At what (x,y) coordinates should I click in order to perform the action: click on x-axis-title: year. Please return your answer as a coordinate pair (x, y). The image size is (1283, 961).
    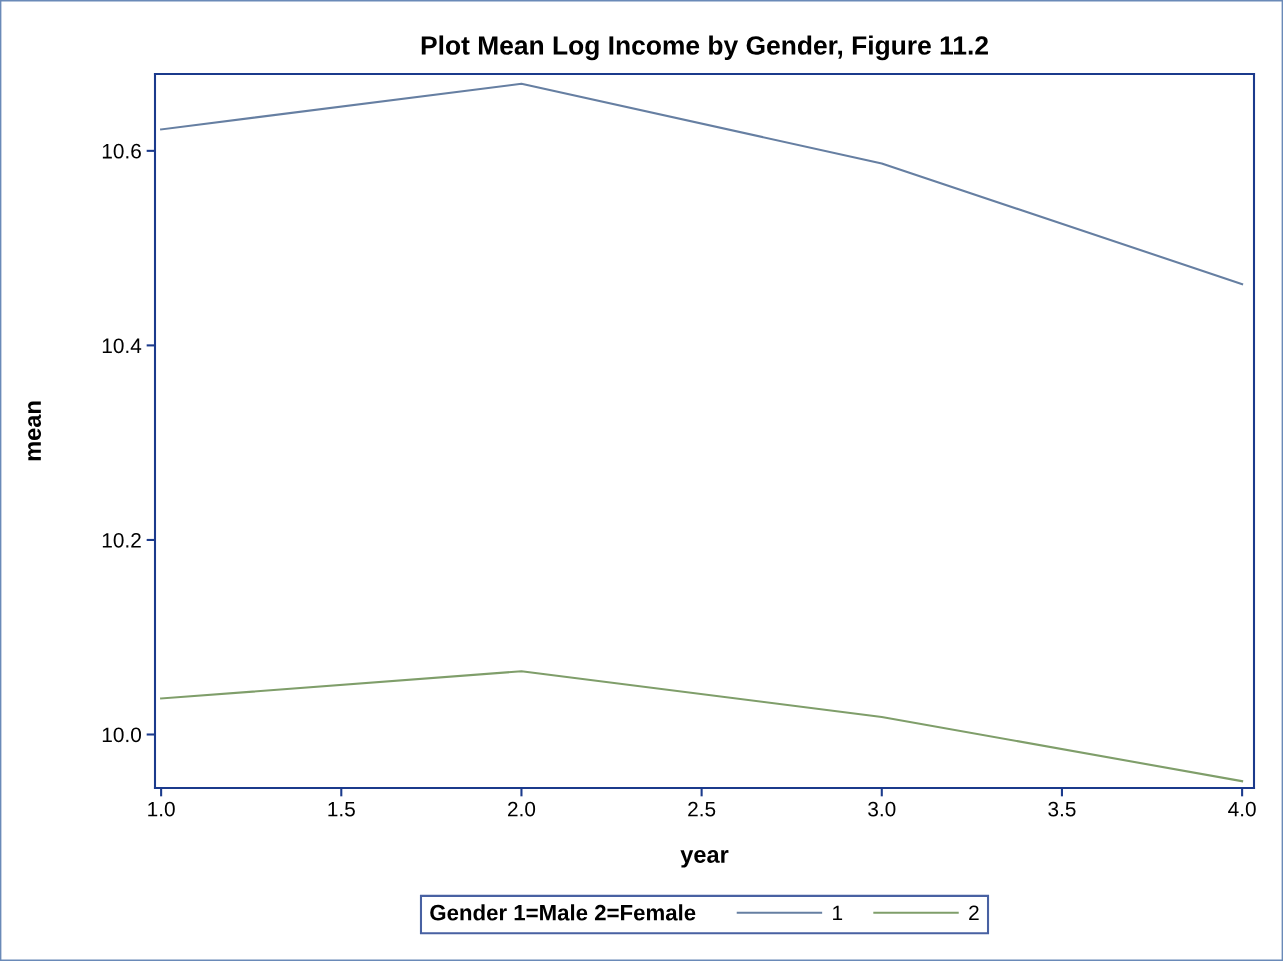
    Looking at the image, I should click on (704, 859).